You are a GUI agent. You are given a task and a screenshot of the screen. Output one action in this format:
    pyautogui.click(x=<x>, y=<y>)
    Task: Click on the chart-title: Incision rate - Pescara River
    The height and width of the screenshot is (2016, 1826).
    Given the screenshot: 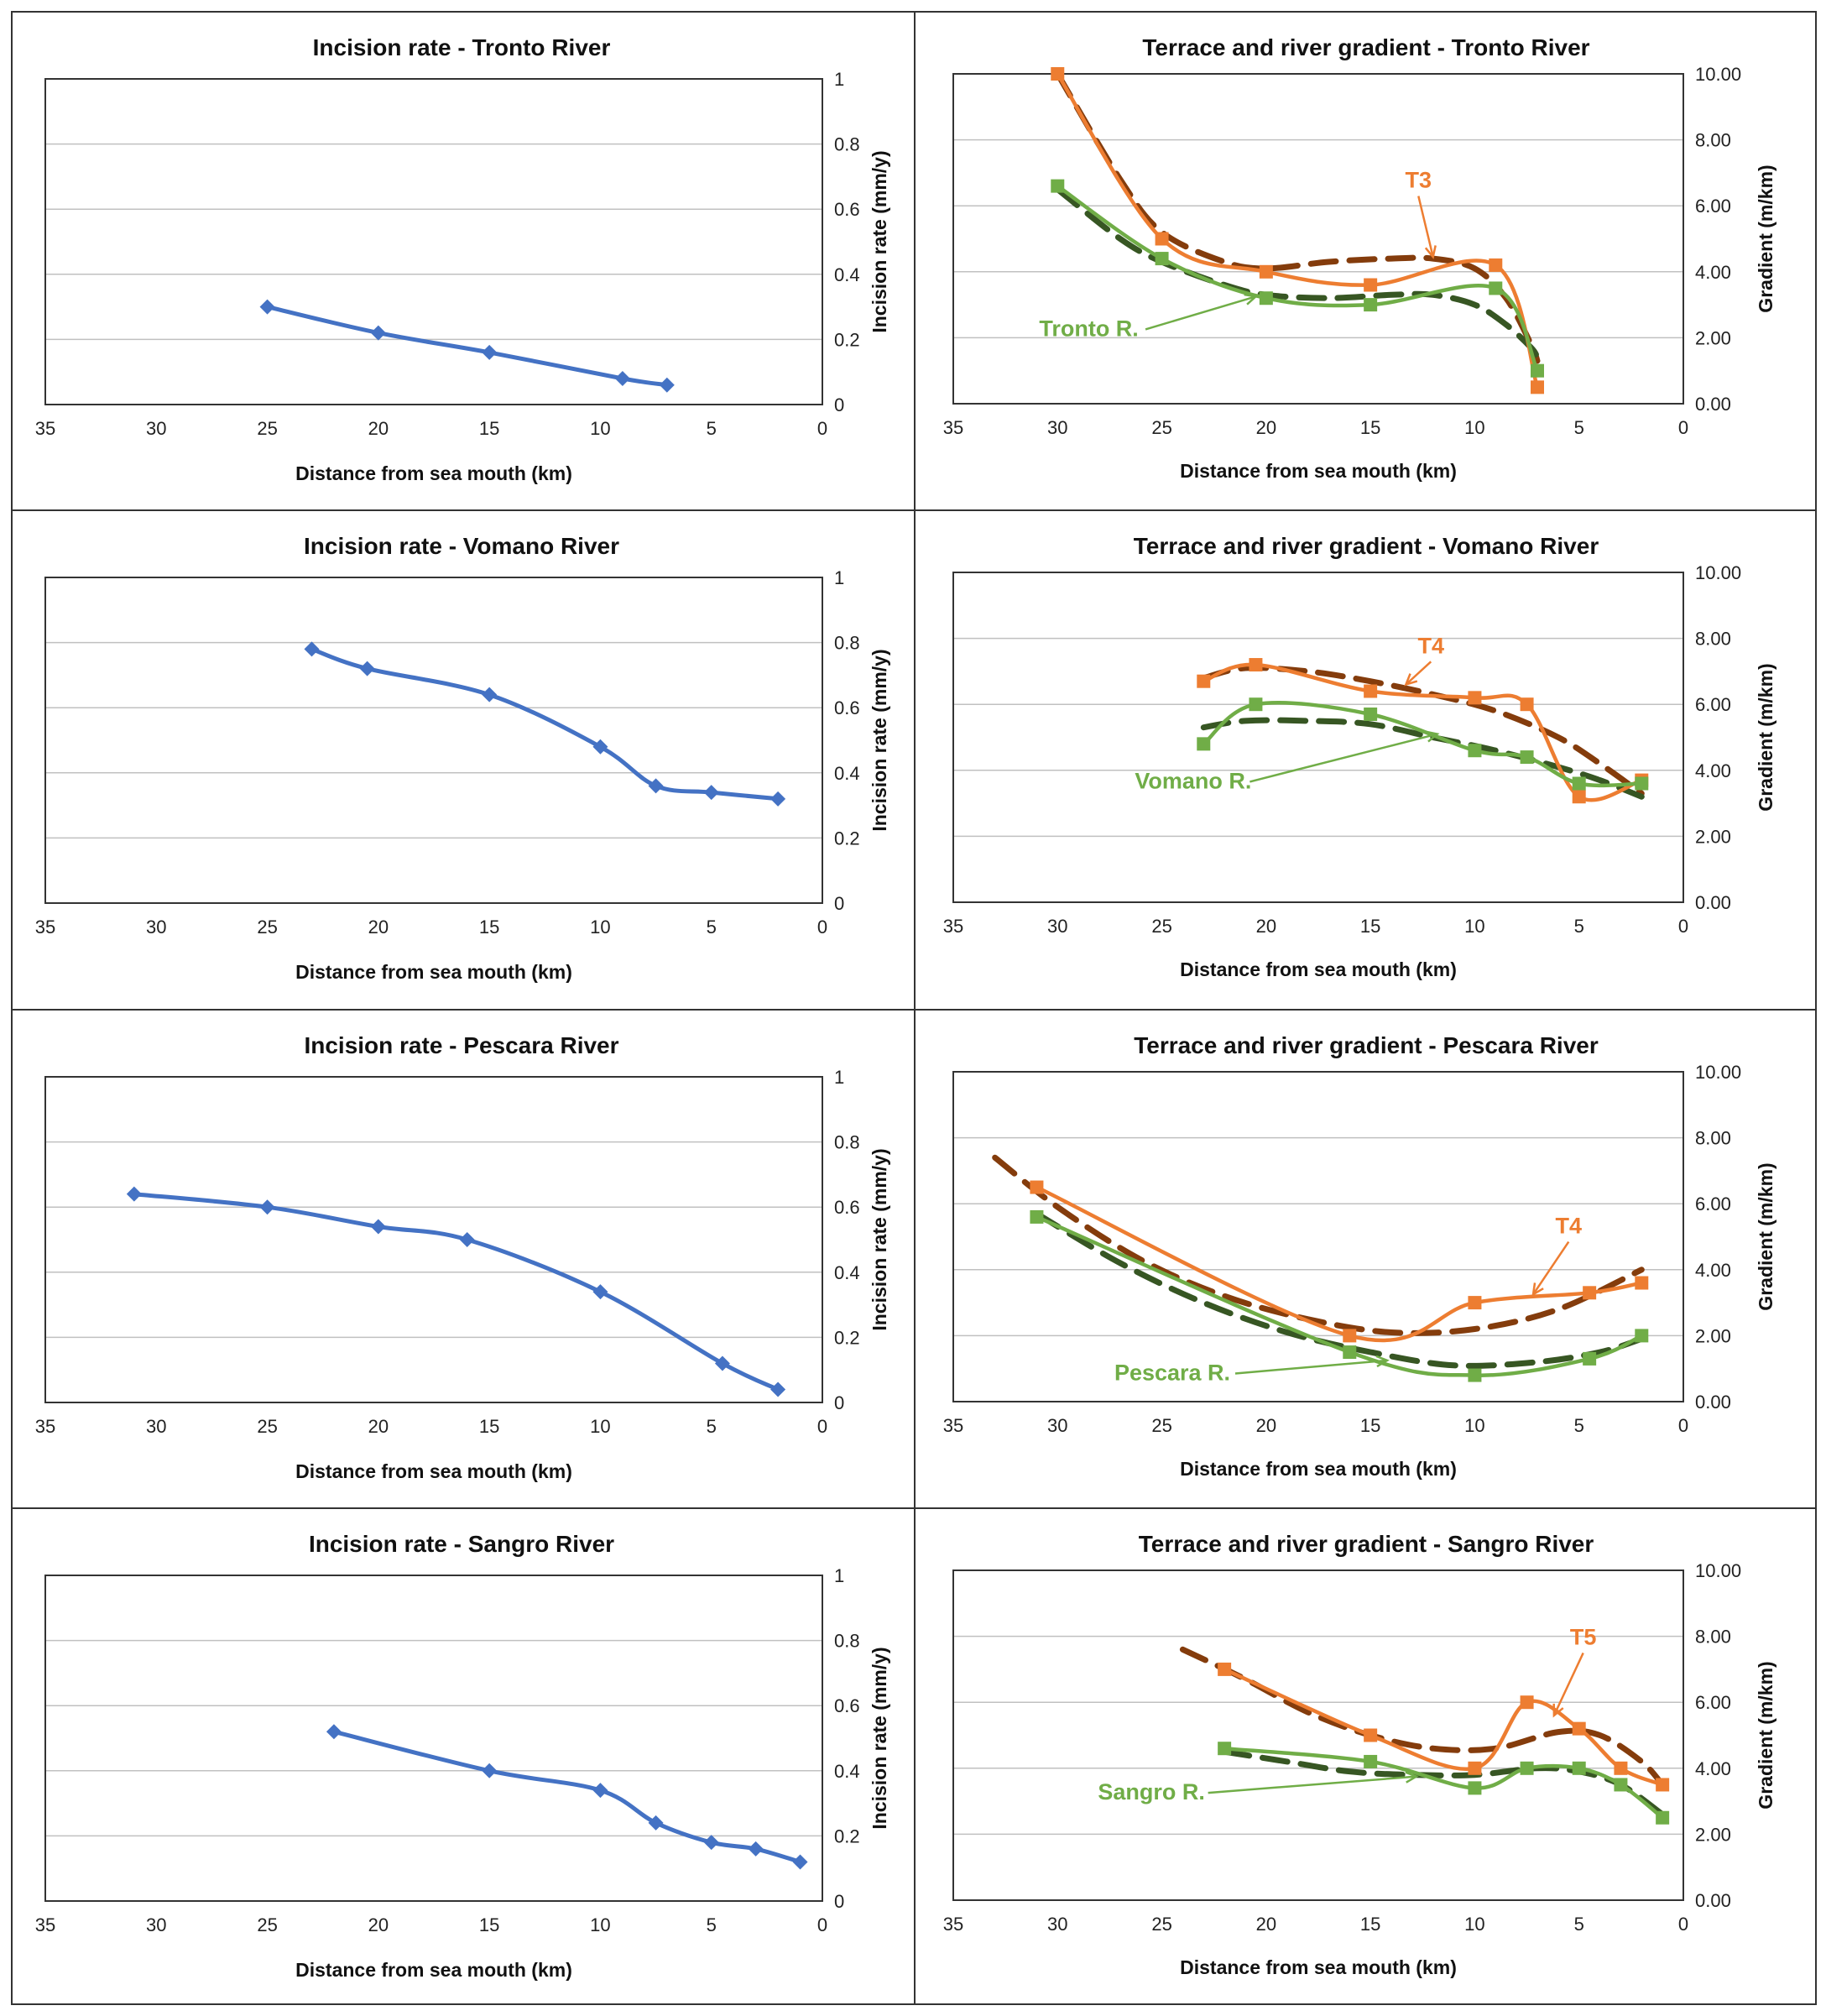 What is the action you would take?
    pyautogui.click(x=461, y=1045)
    